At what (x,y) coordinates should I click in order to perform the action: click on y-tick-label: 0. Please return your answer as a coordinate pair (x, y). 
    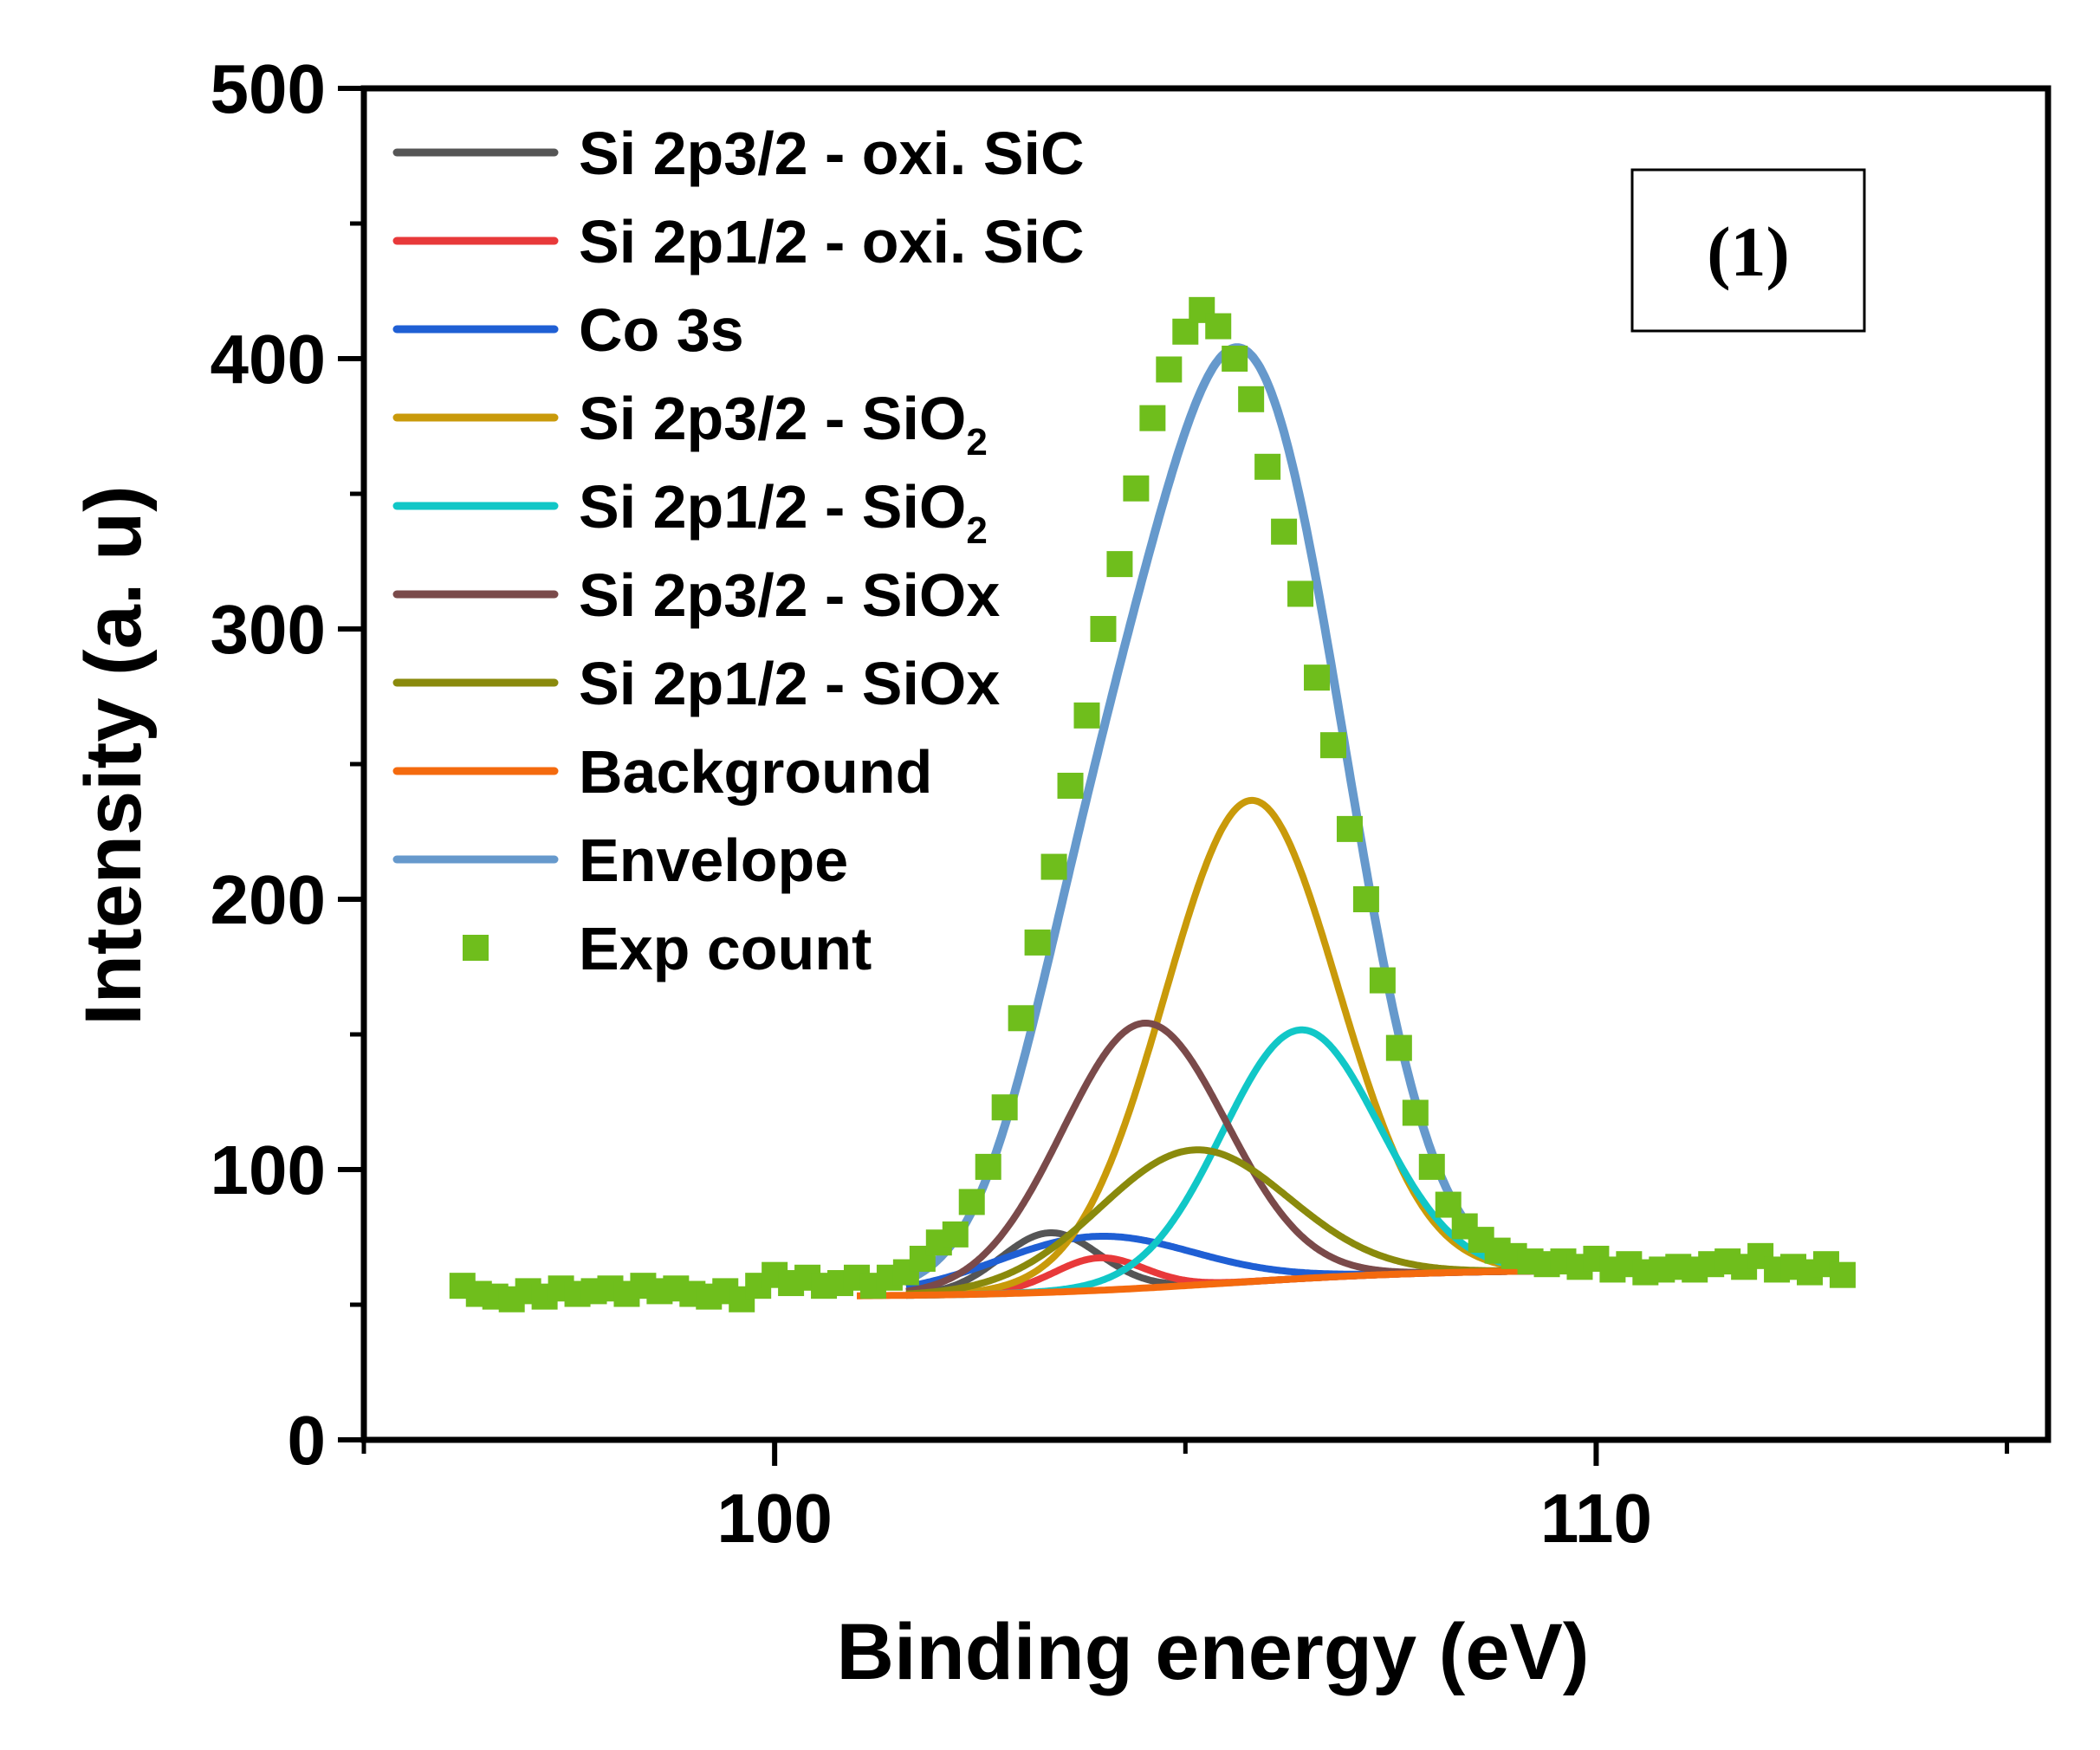
    Looking at the image, I should click on (307, 1440).